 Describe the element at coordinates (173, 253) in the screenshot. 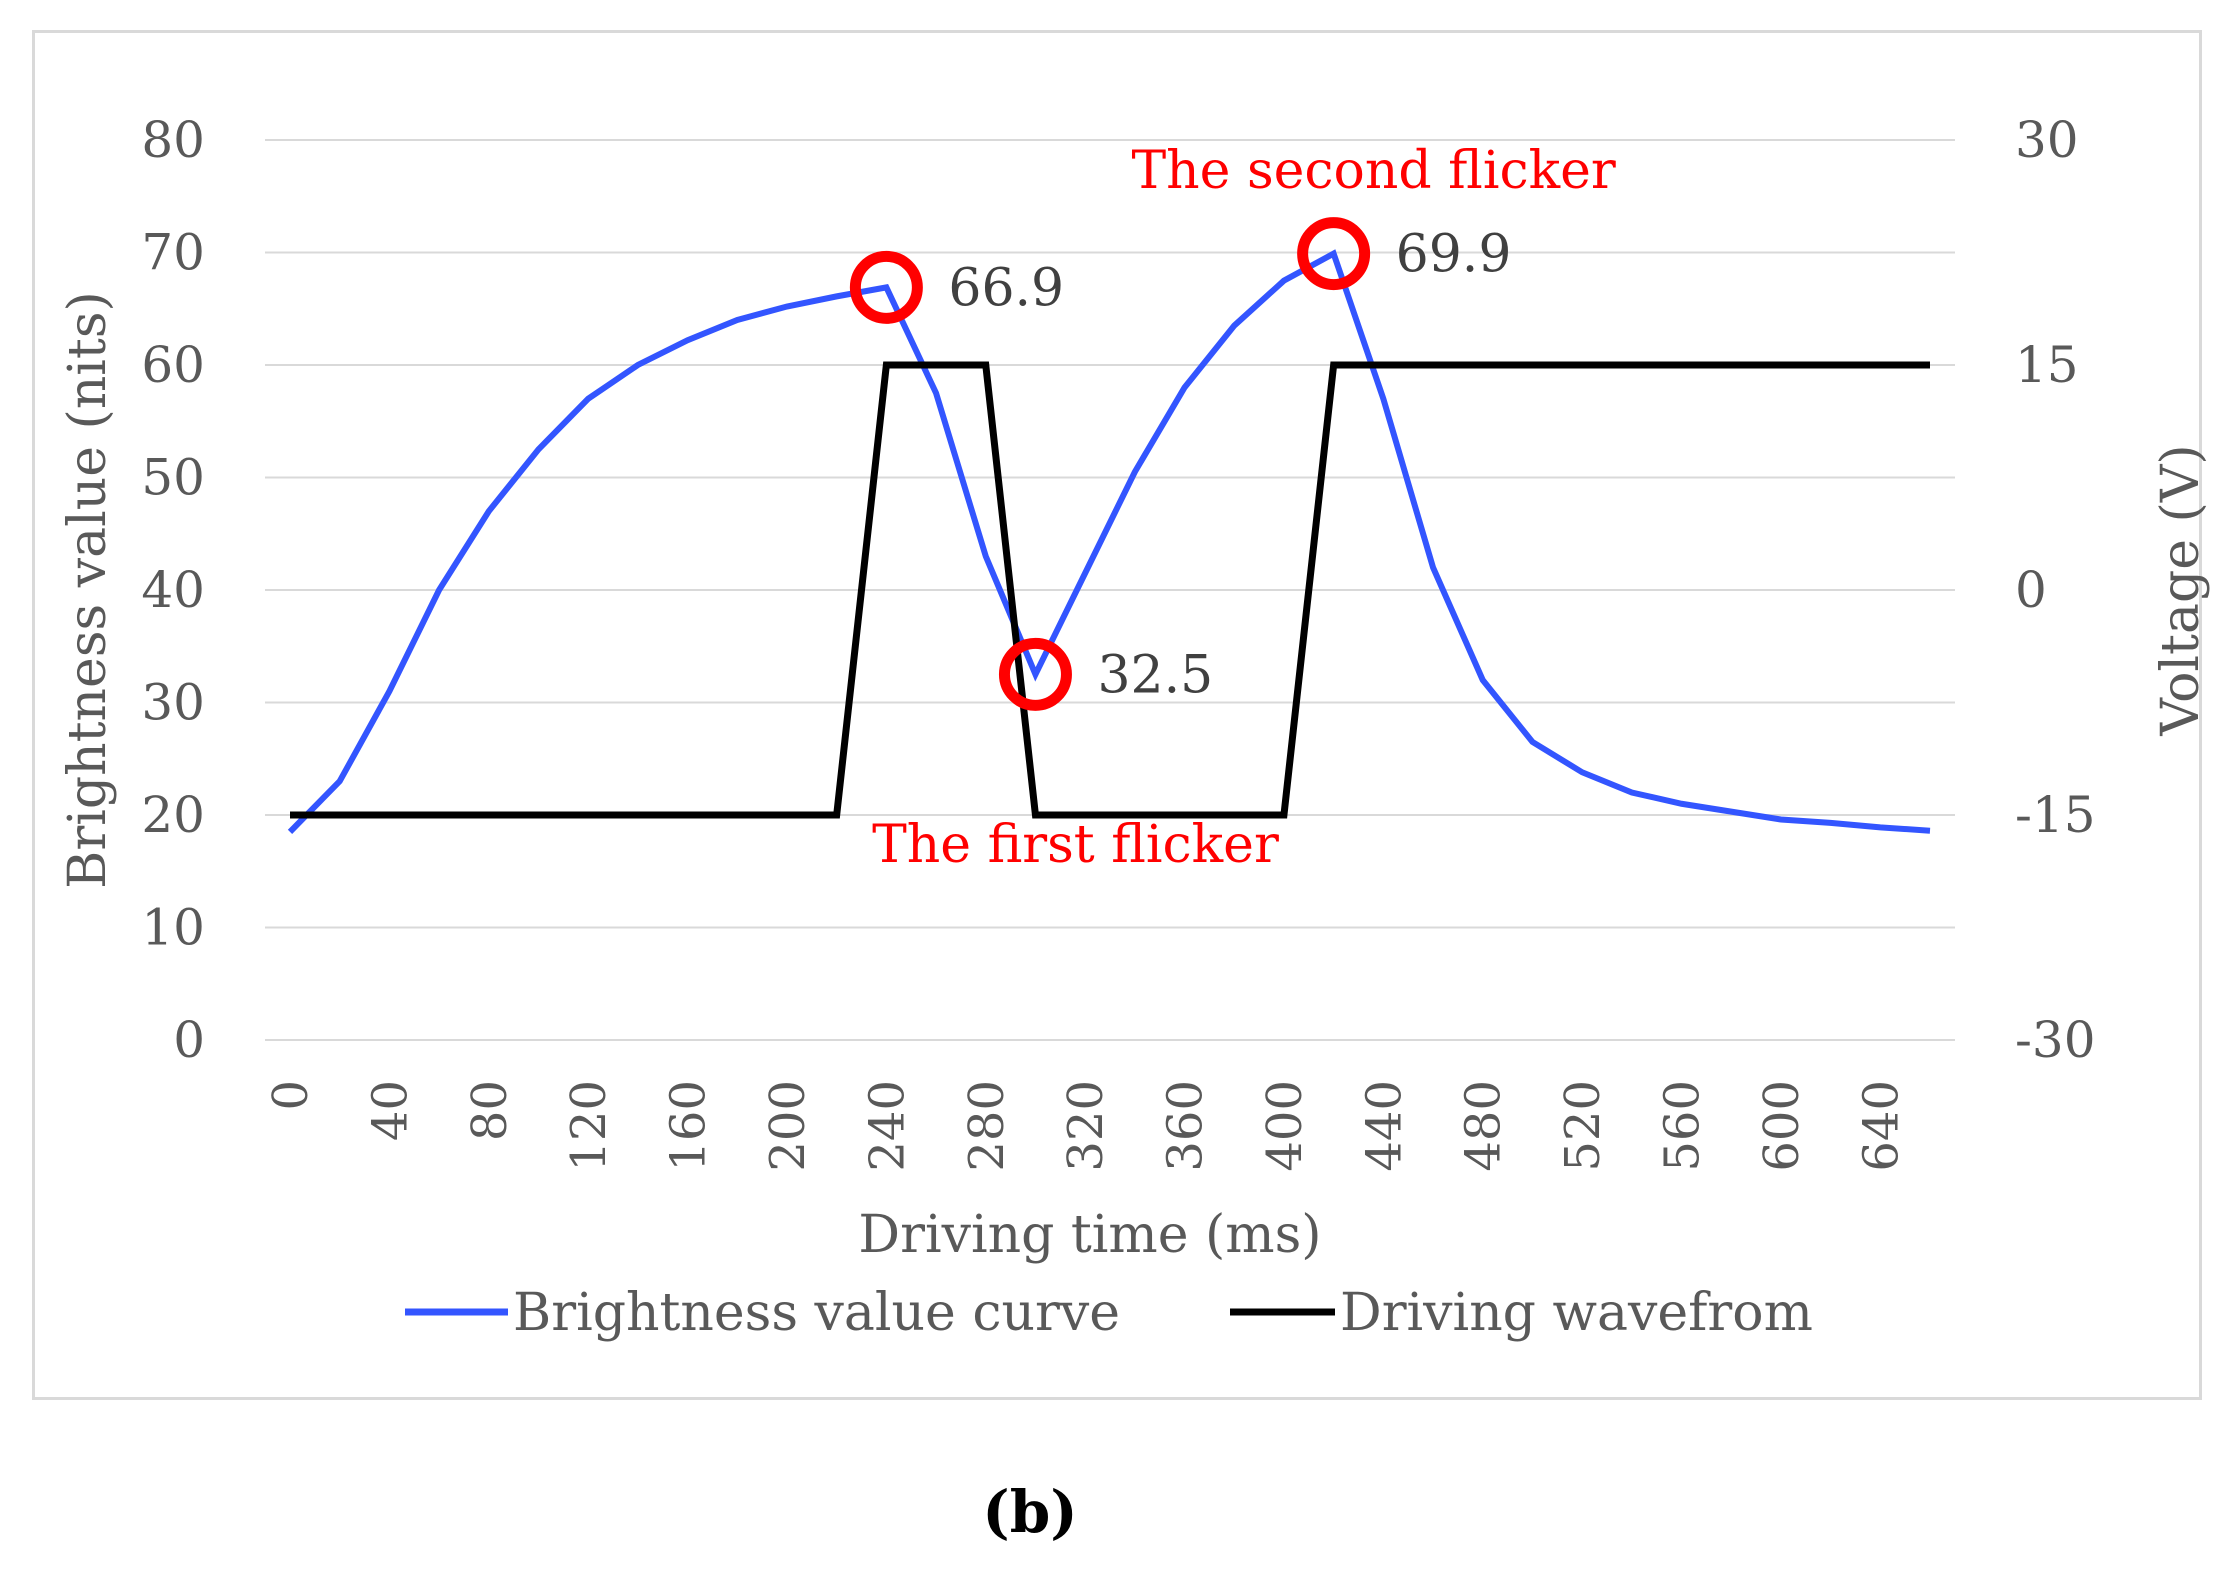

I see `y-tick-label-70: 70` at that location.